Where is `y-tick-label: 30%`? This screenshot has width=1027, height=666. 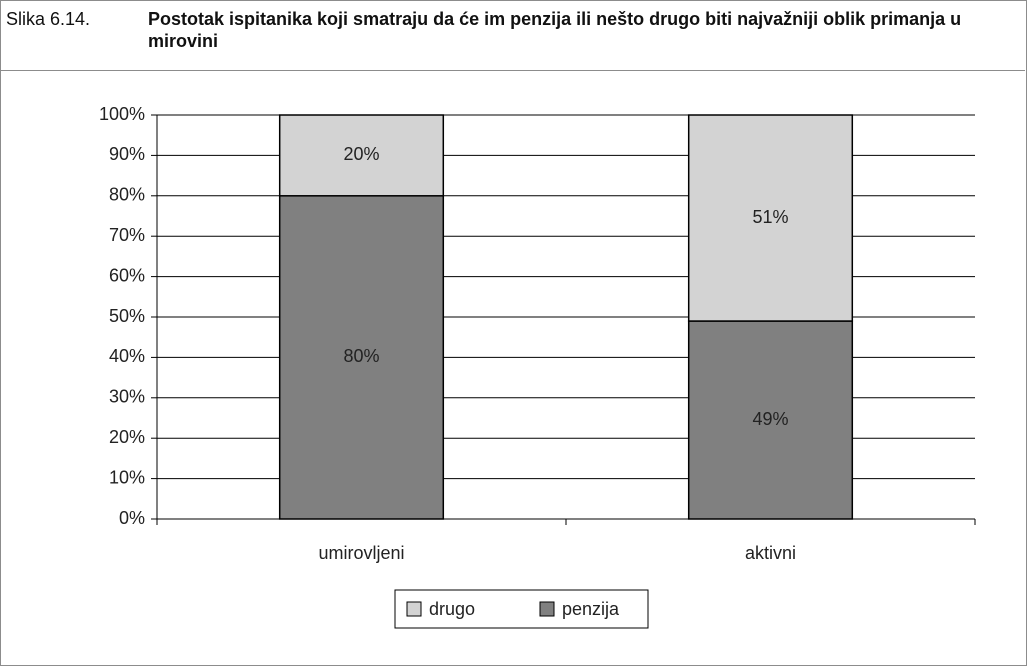
y-tick-label: 30% is located at coordinates (127, 397).